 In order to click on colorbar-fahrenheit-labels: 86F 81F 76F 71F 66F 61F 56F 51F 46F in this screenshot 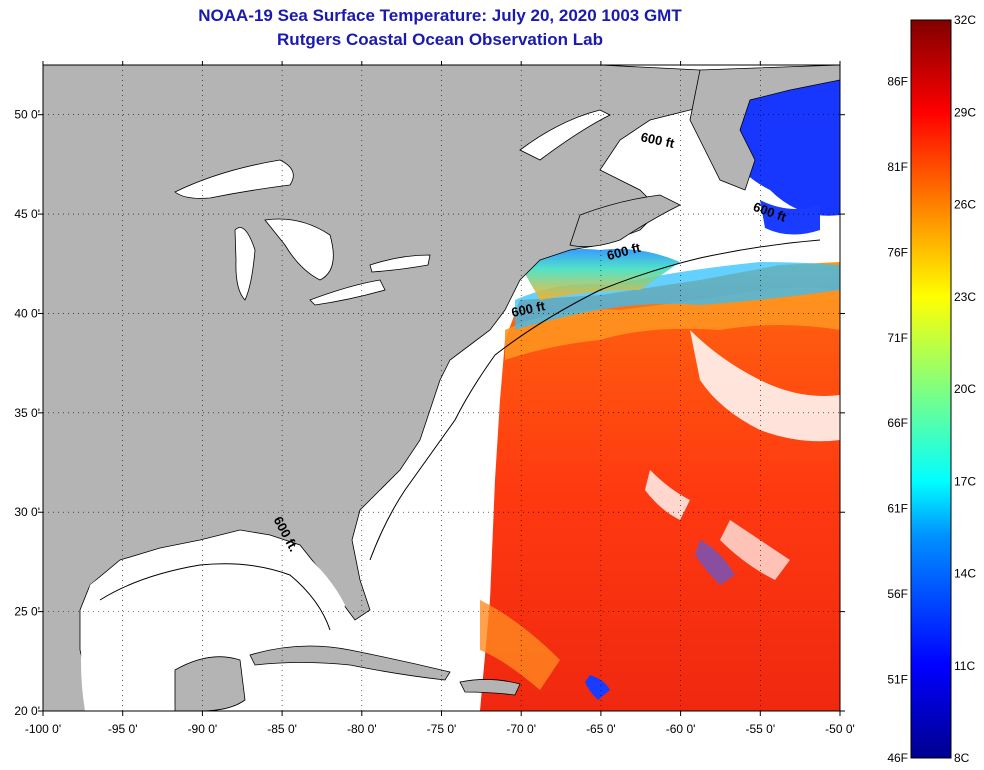, I will do `click(897, 420)`.